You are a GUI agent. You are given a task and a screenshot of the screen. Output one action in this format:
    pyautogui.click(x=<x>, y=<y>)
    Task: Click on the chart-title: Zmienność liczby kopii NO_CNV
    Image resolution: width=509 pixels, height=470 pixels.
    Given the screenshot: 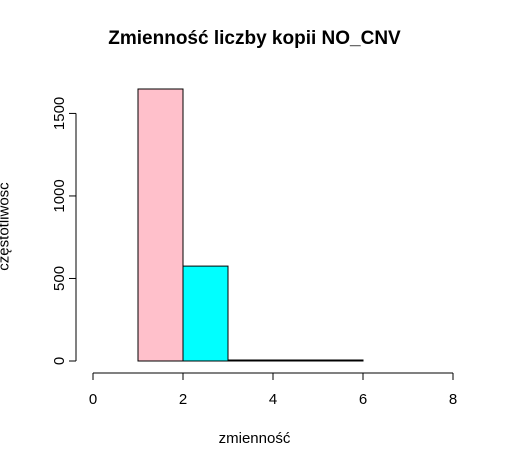 What is the action you would take?
    pyautogui.click(x=254, y=38)
    